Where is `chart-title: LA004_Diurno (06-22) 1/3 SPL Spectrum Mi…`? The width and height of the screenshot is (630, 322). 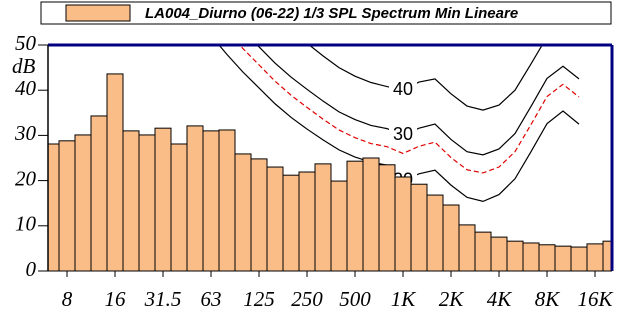
chart-title: LA004_Diurno (06-22) 1/3 SPL Spectrum Mi… is located at coordinates (331, 13).